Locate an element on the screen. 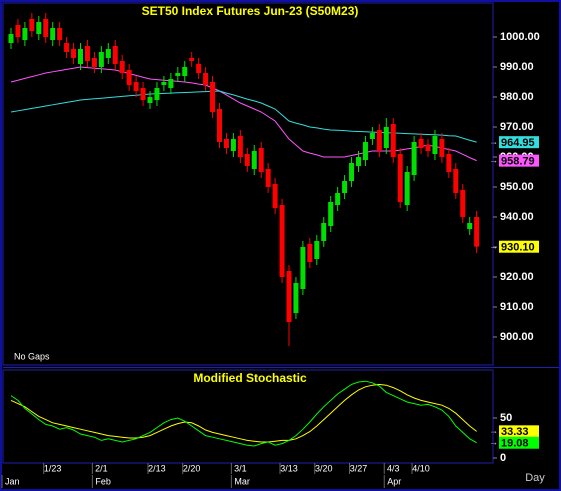  y-tick-label: 50 is located at coordinates (506, 418).